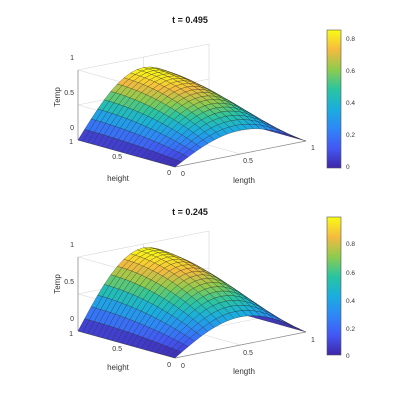 The width and height of the screenshot is (400, 400). I want to click on plot-title: t = 0.495, so click(190, 20).